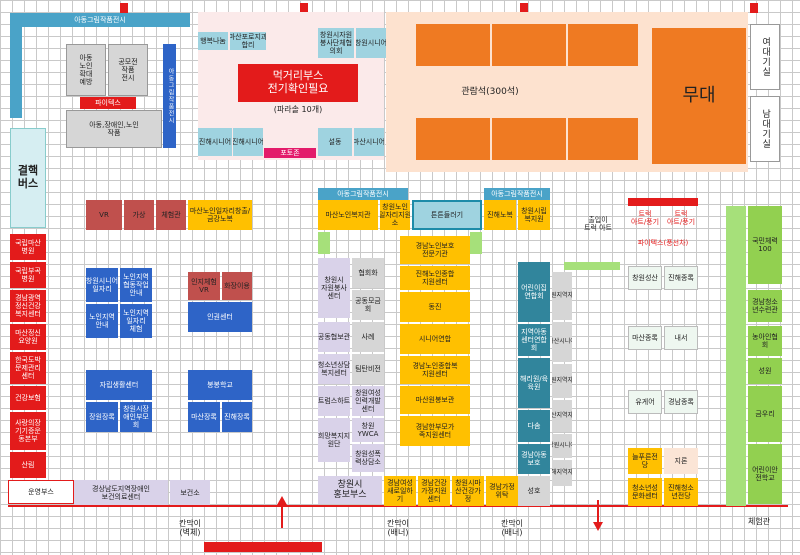  I want to click on center-yellow-0: 마산노인복지관, so click(348, 215).